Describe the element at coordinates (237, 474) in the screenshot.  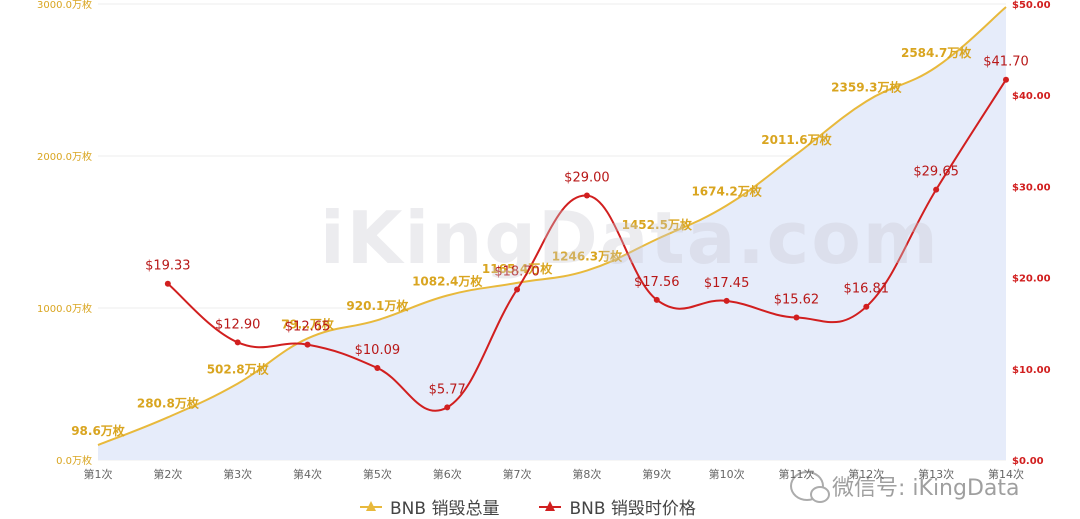
I see `x-tick-label: 第3次` at that location.